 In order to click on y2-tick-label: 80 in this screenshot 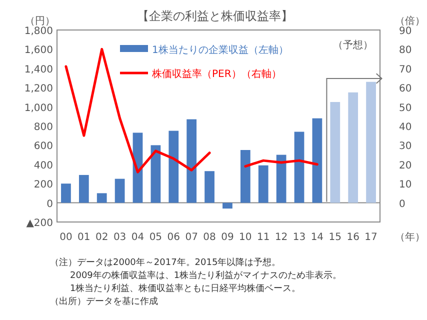, I will do `click(405, 50)`.